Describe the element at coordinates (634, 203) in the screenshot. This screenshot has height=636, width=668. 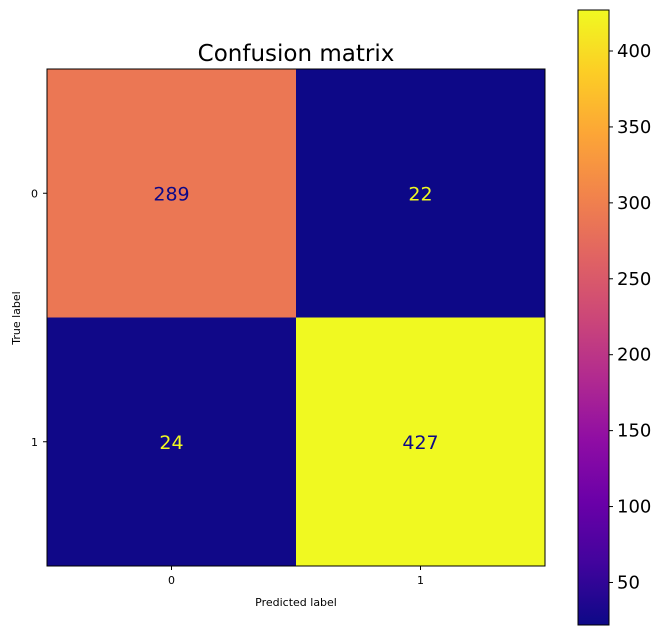
I see `colorbar-tick-label: 300` at that location.